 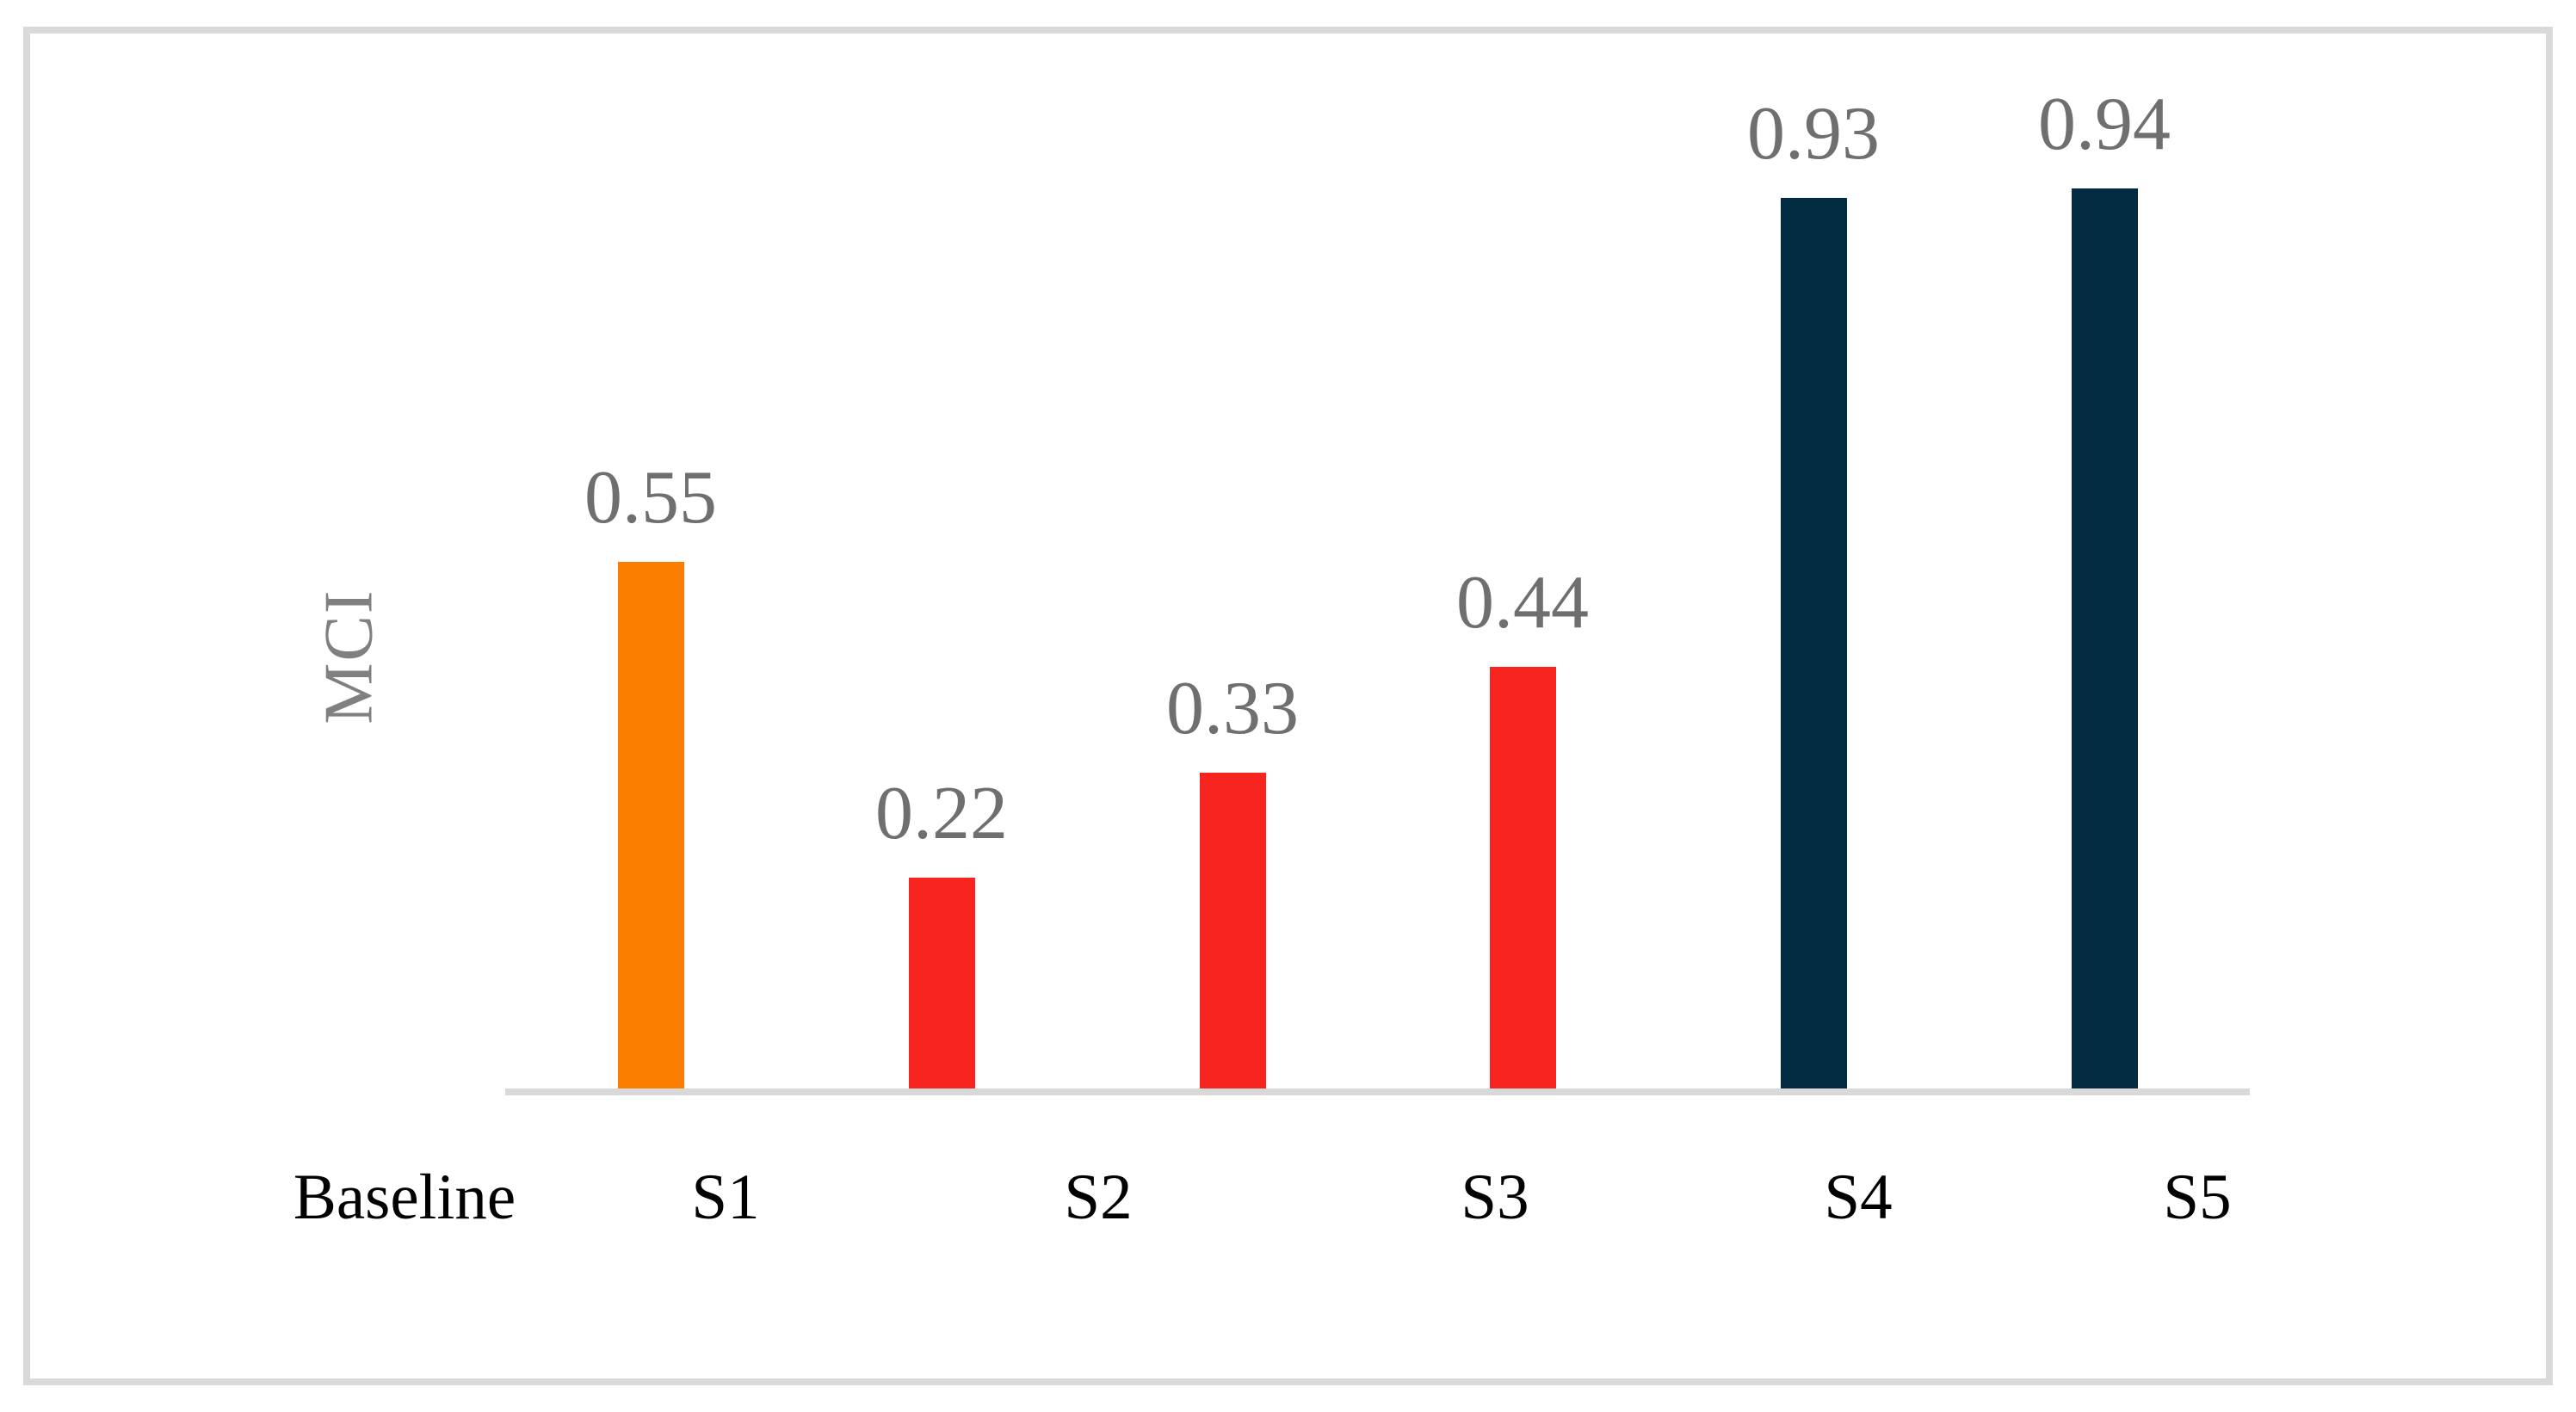 What do you see at coordinates (1522, 602) in the screenshot?
I see `bar-value-label: 0.44` at bounding box center [1522, 602].